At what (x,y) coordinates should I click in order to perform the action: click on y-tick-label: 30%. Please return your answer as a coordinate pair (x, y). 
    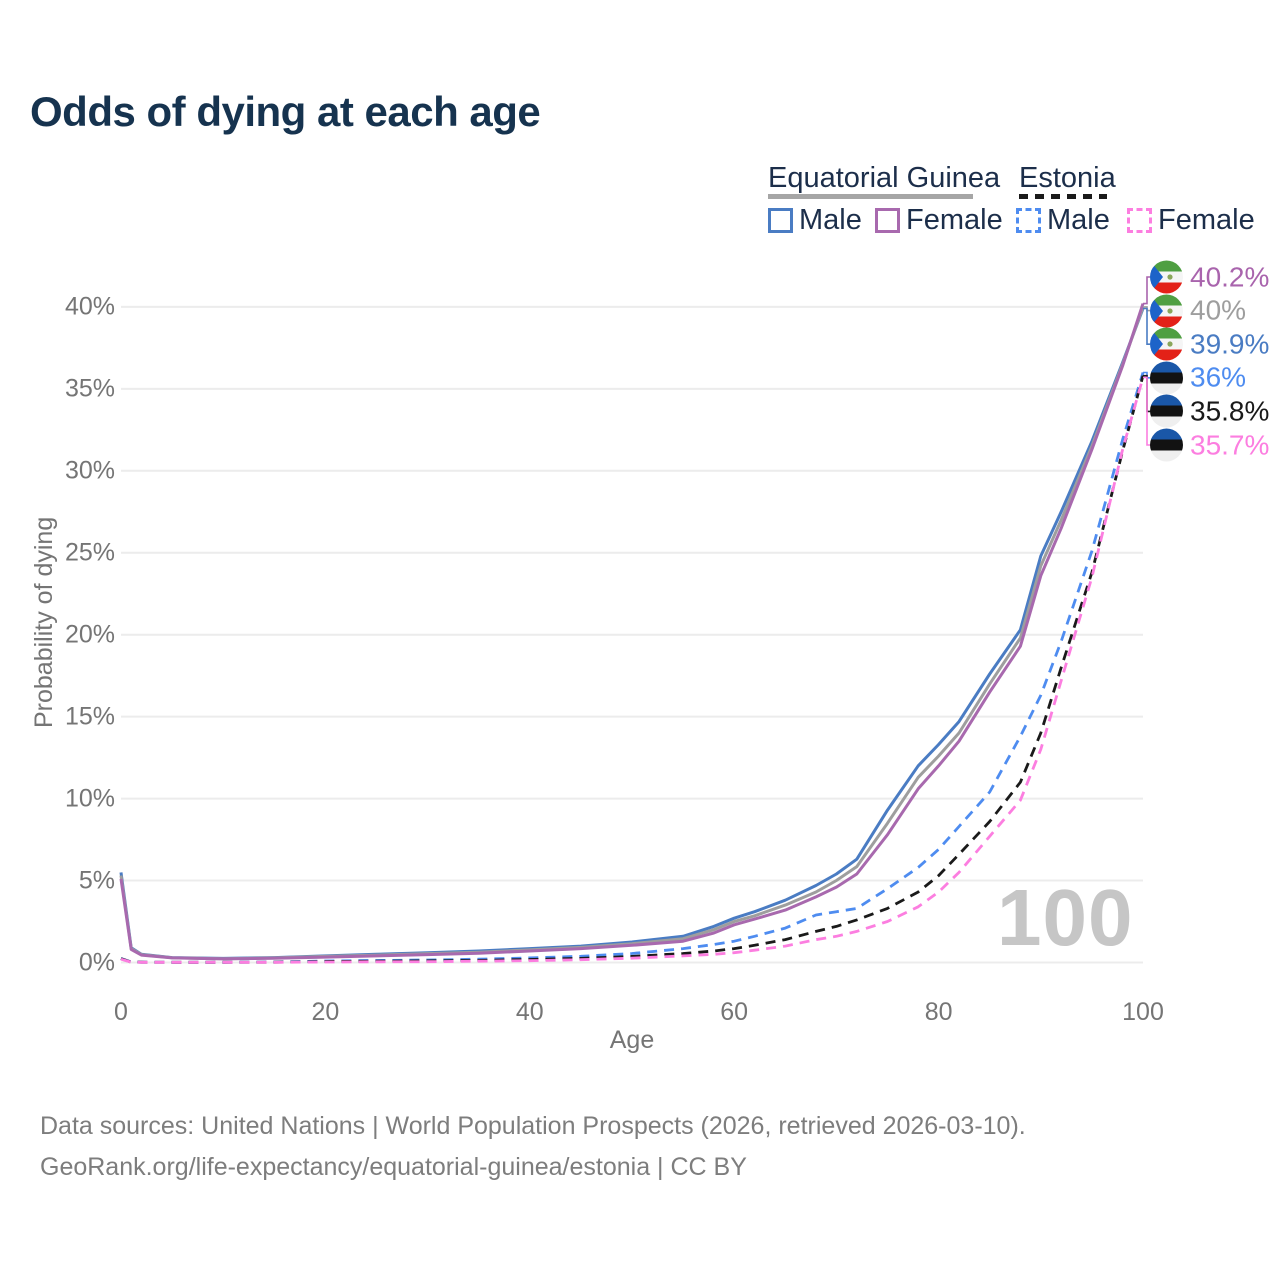
    Looking at the image, I should click on (89, 470).